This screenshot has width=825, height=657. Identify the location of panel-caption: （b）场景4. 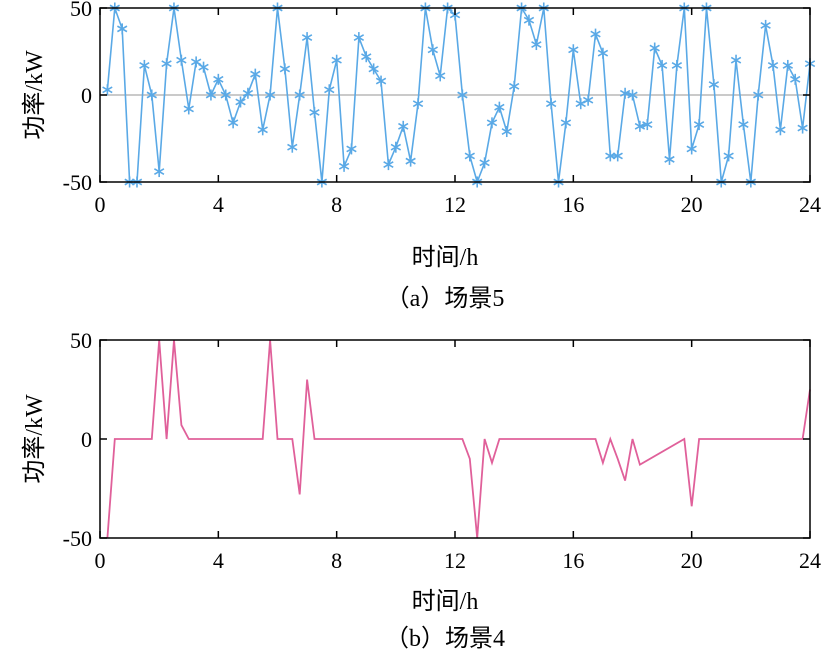
(445, 639).